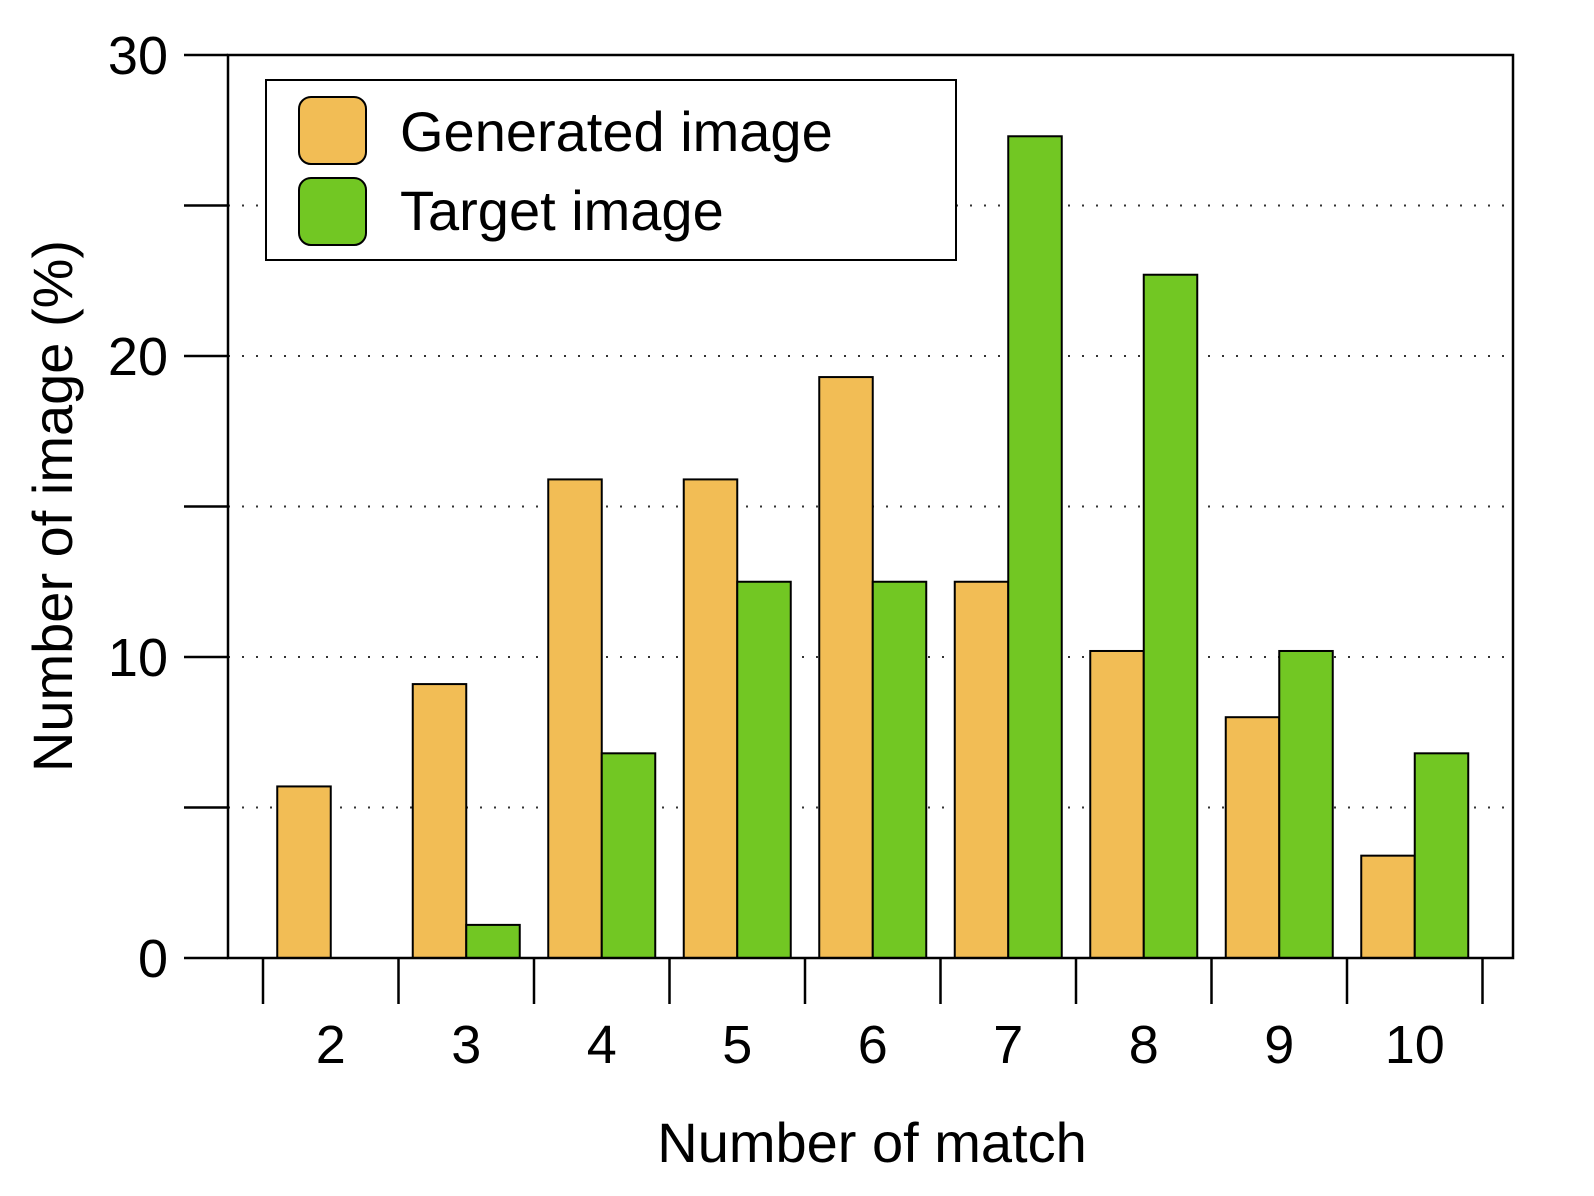  I want to click on x-axis-label: Number of match, so click(872, 1142).